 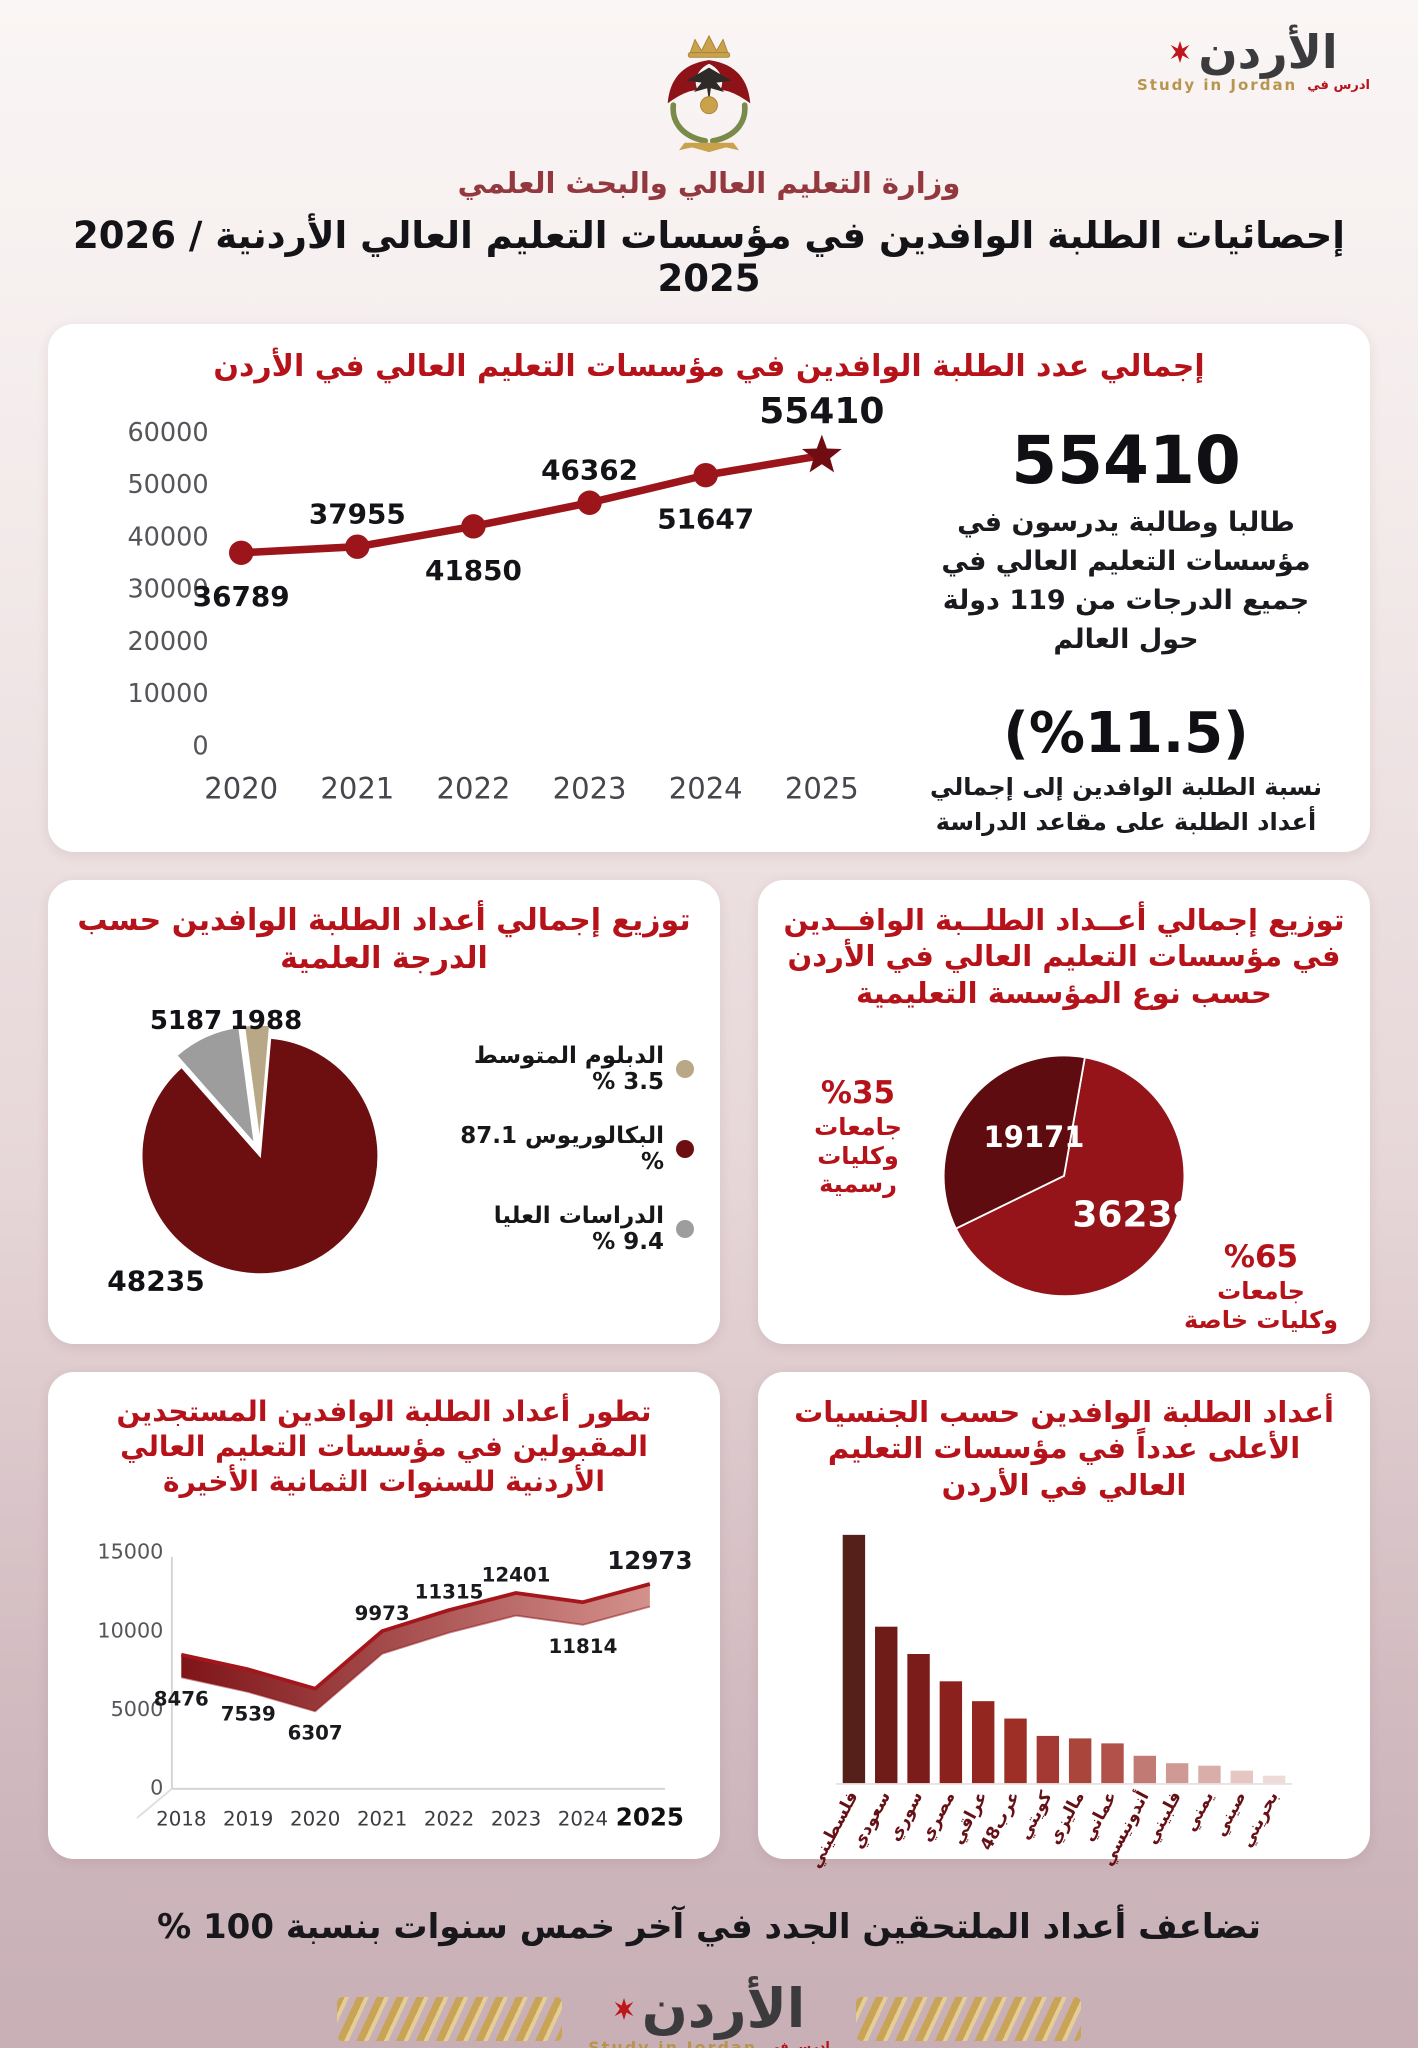 I want to click on svg-text: 10000, so click(x=130, y=1630).